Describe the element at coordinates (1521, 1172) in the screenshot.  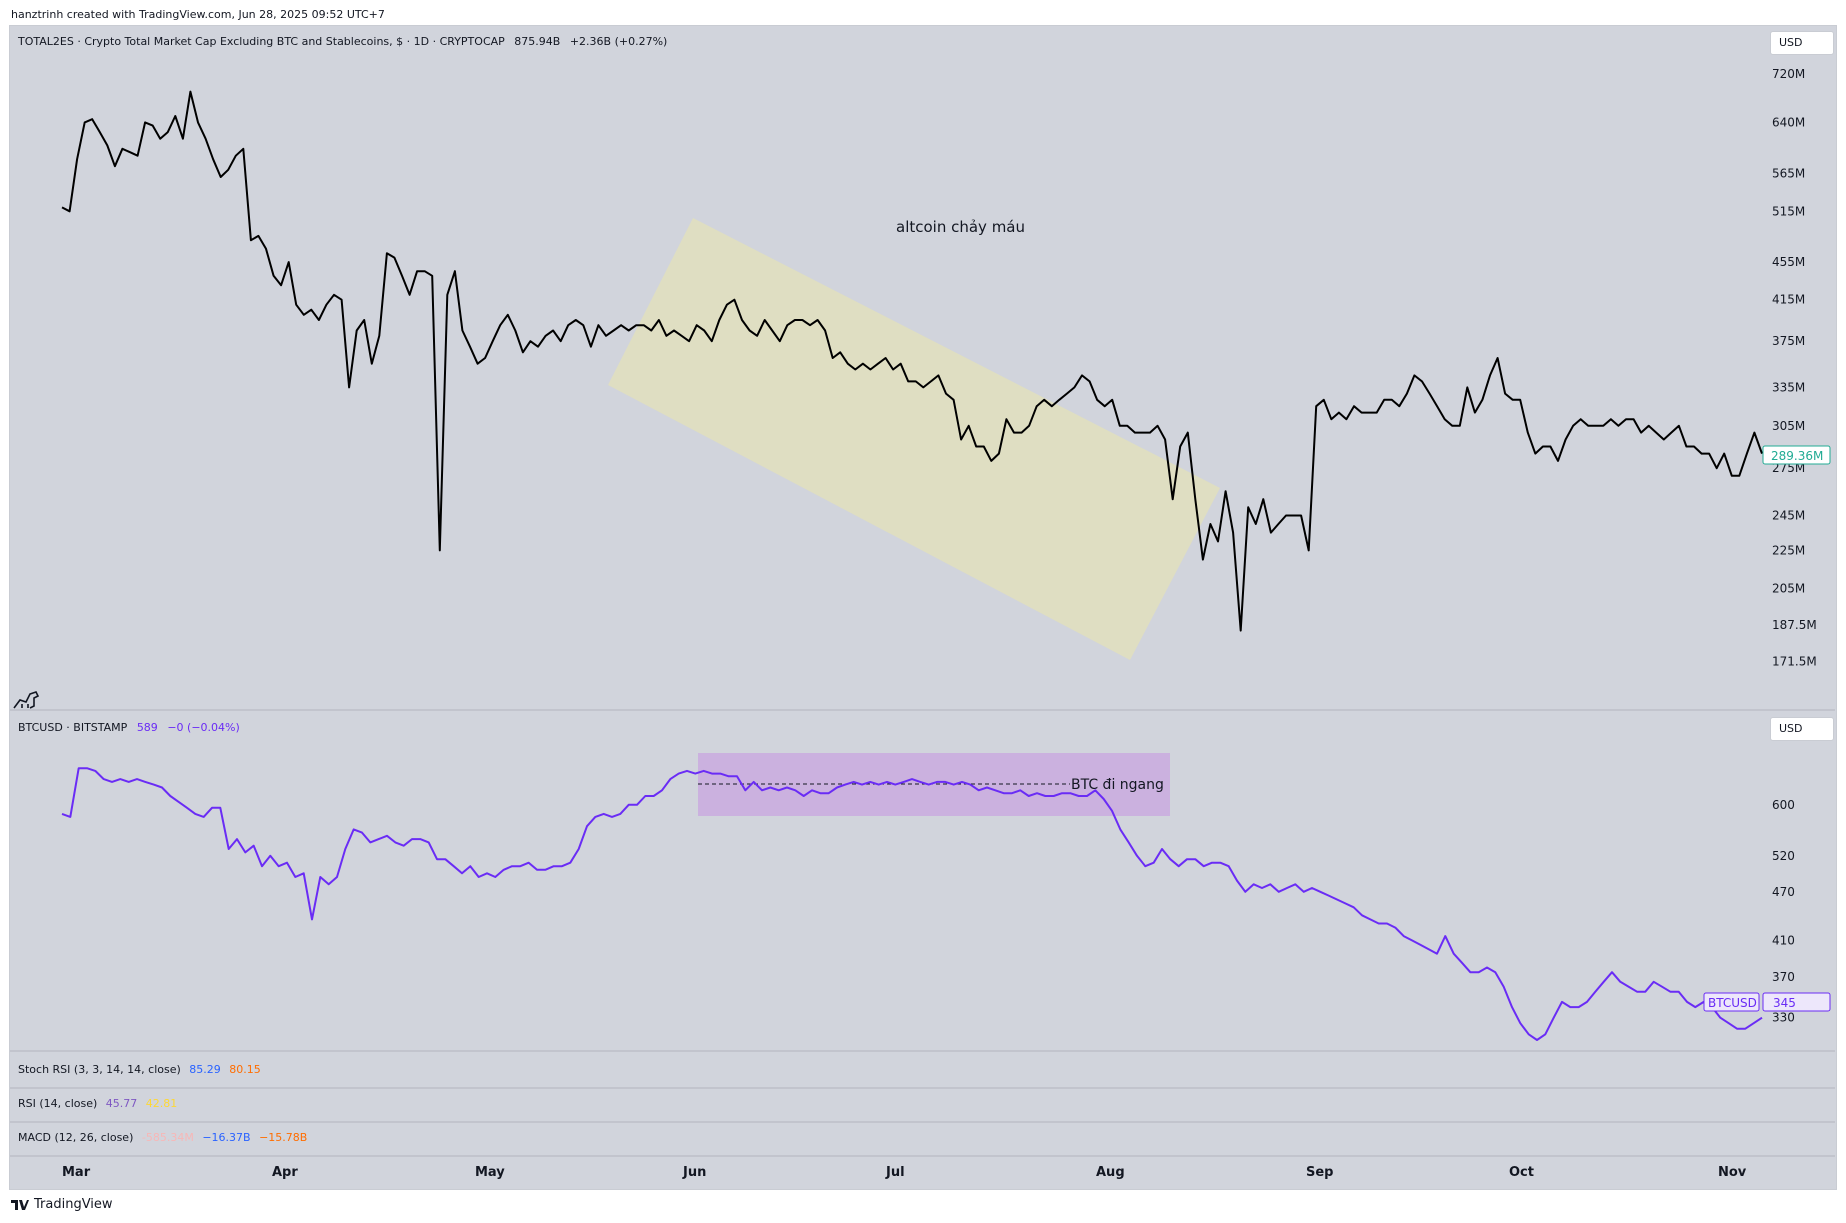
I see `x-axis-label: Oct` at that location.